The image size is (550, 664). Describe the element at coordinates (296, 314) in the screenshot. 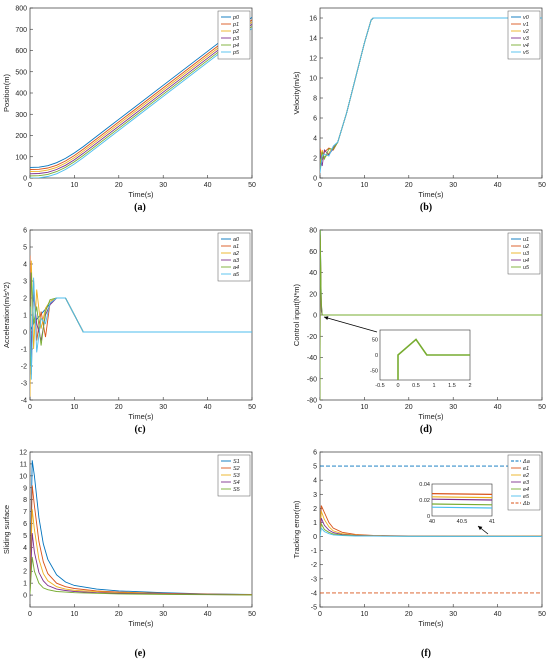

I see `y-axis-label: Control input(N*m)` at that location.